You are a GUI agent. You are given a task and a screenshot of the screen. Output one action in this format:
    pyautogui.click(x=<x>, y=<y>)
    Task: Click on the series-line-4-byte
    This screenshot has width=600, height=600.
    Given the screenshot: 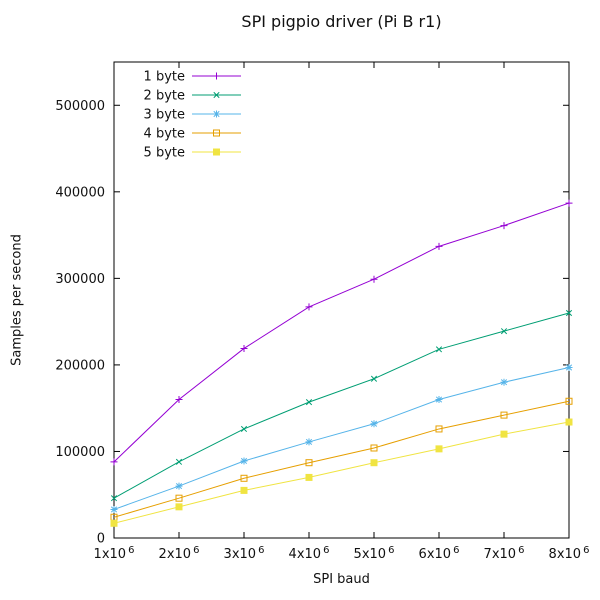 What is the action you would take?
    pyautogui.click(x=341, y=459)
    